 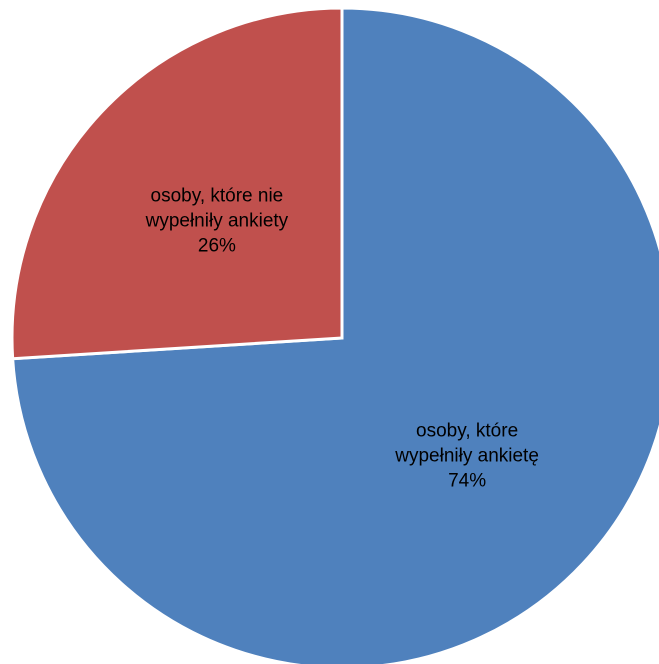 I want to click on pie-data-label-line: osoby, które, so click(x=467, y=431).